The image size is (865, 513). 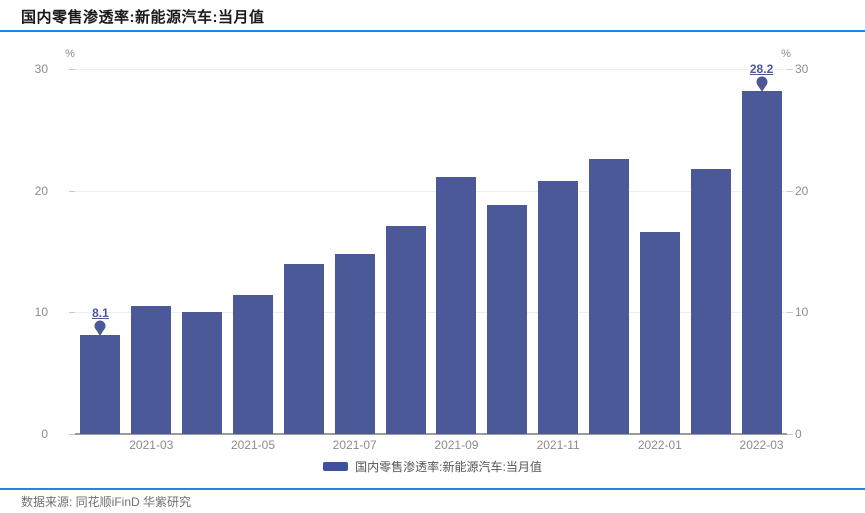 I want to click on y-tick-label-left: 30, so click(x=41, y=69).